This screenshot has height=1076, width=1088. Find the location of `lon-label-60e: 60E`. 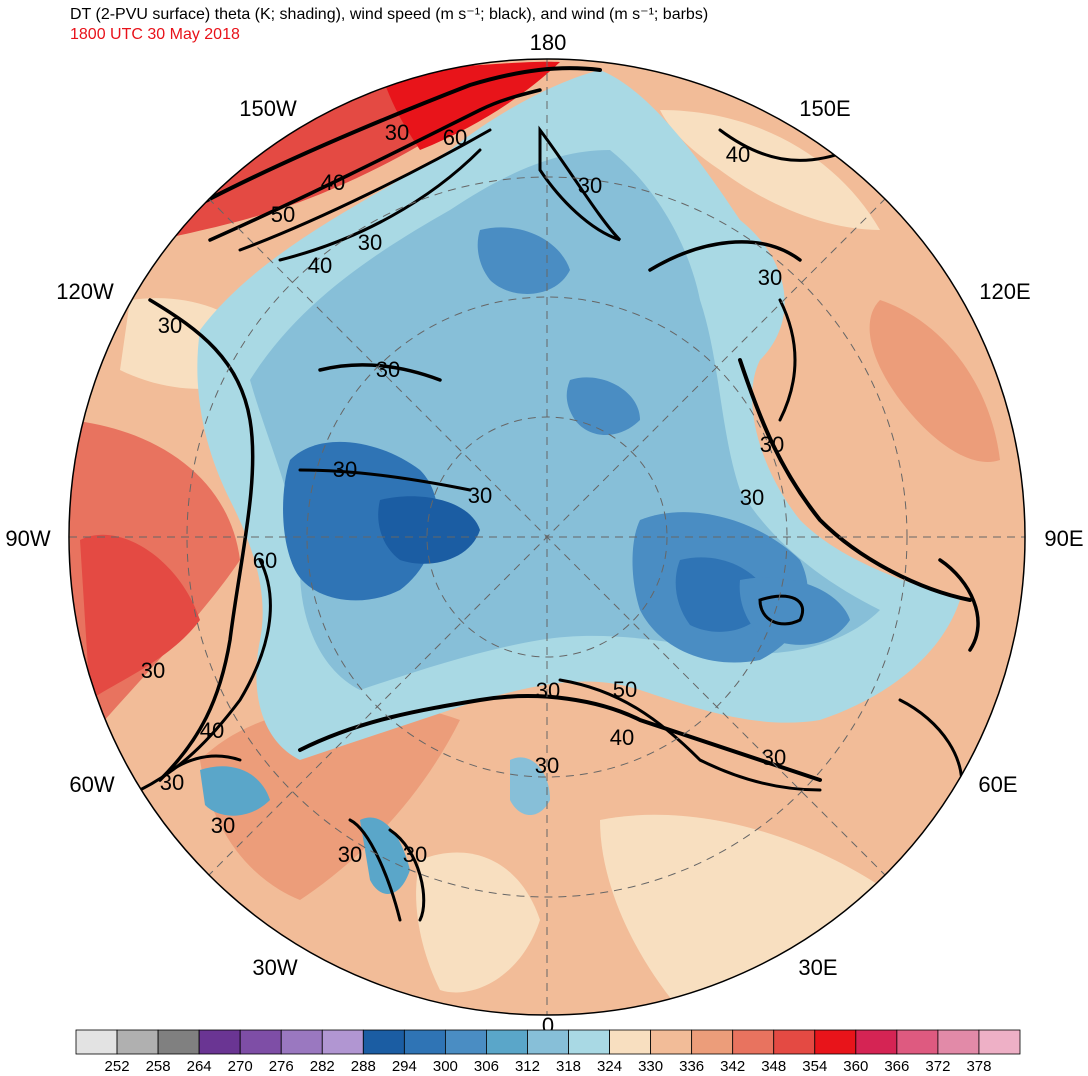

lon-label-60e: 60E is located at coordinates (997, 784).